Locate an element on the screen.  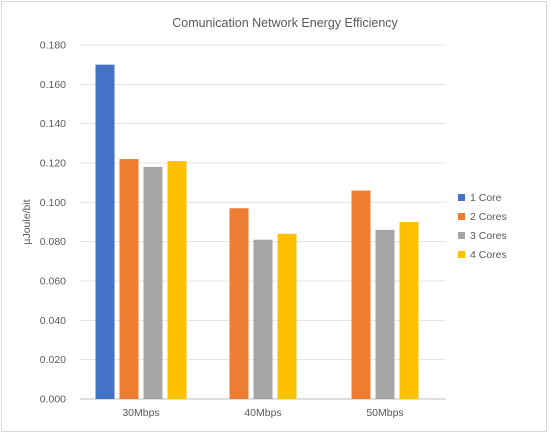
x-axis-ticks: 30Mbps 40Mbps 50Mbps is located at coordinates (262, 413).